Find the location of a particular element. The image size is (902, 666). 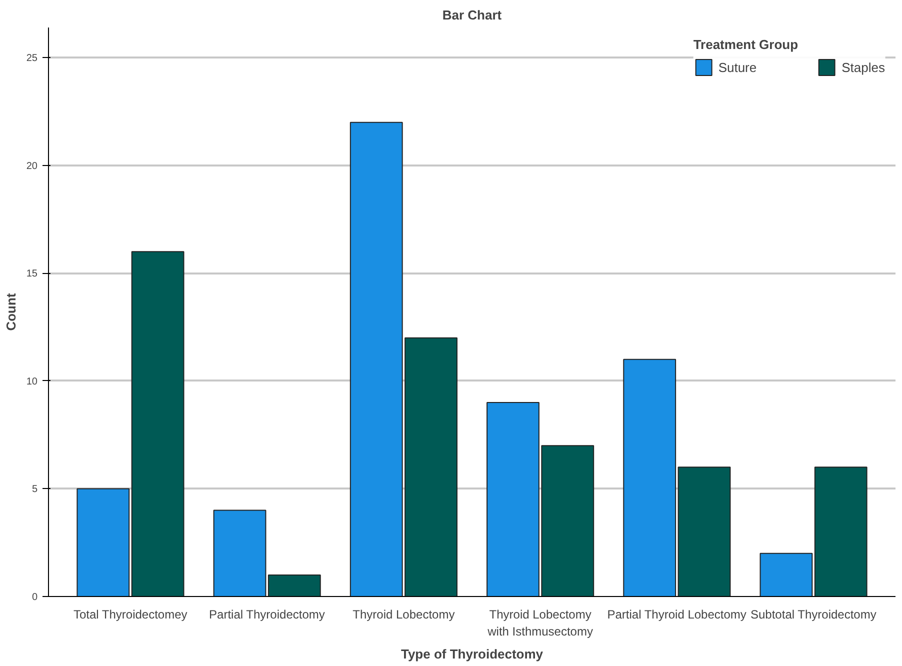

y-tick-label: 20 is located at coordinates (32, 166).